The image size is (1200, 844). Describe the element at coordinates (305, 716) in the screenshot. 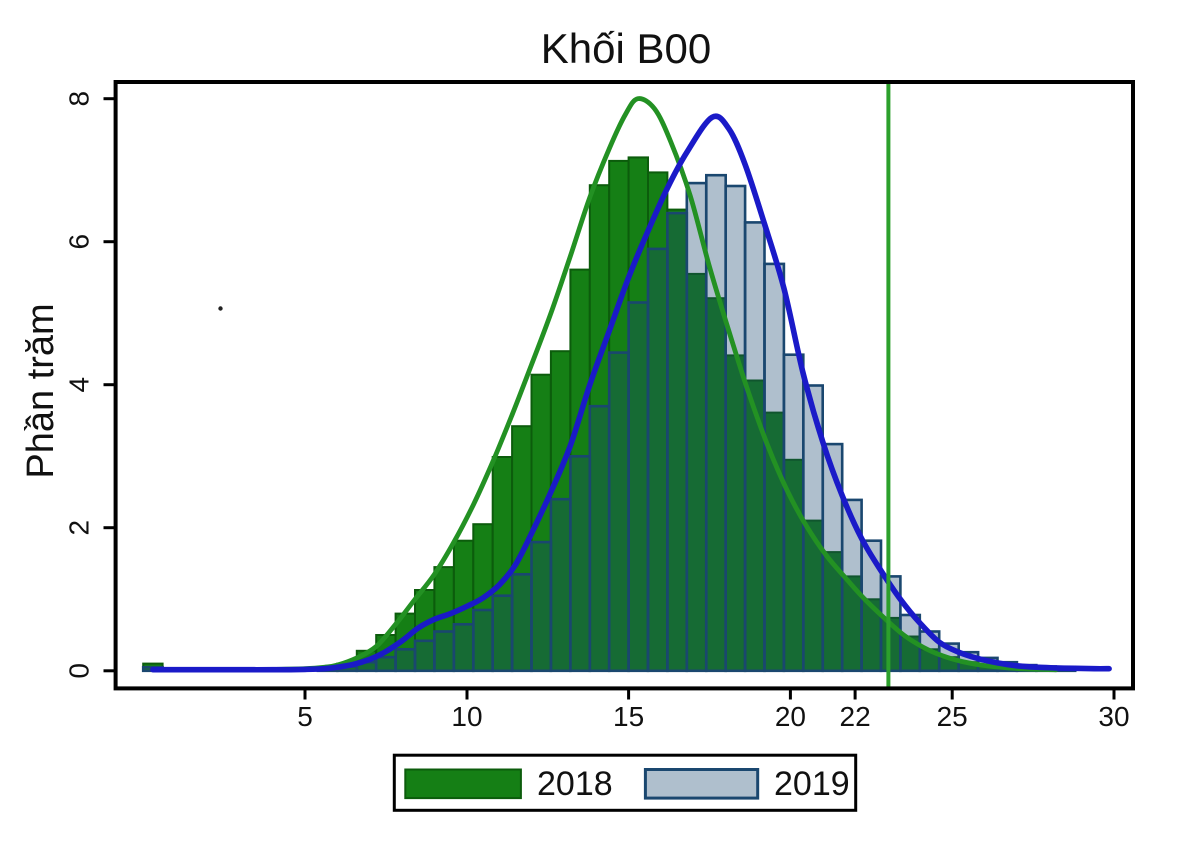

I see `svg-text: 5` at that location.